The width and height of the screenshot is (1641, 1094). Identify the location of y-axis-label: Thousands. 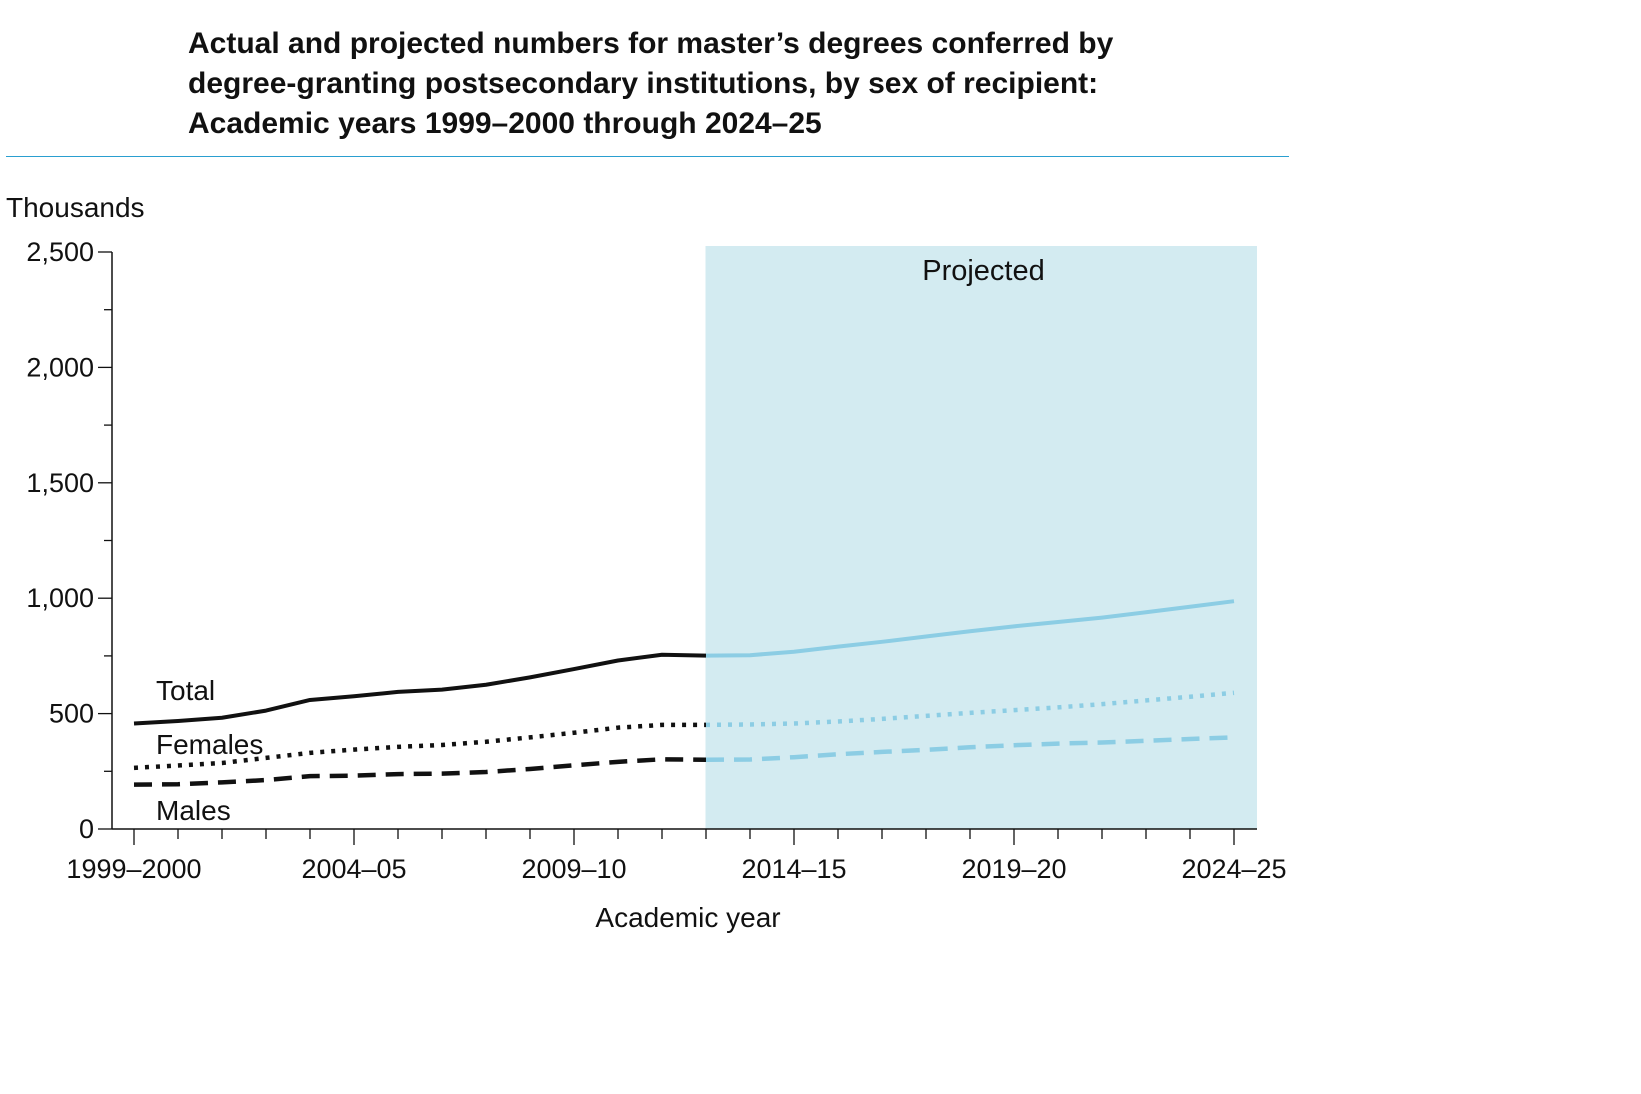
(75, 207).